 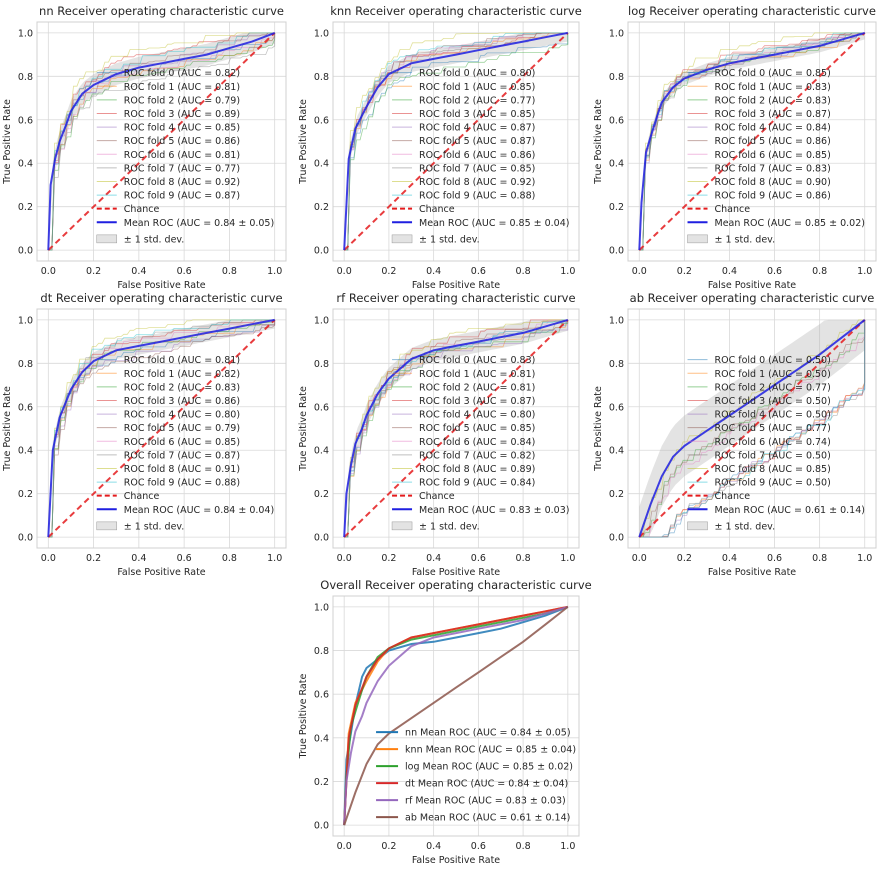 What do you see at coordinates (182, 114) in the screenshot?
I see `legend-entry: ROC fold 3 (AUC = 0.89)` at bounding box center [182, 114].